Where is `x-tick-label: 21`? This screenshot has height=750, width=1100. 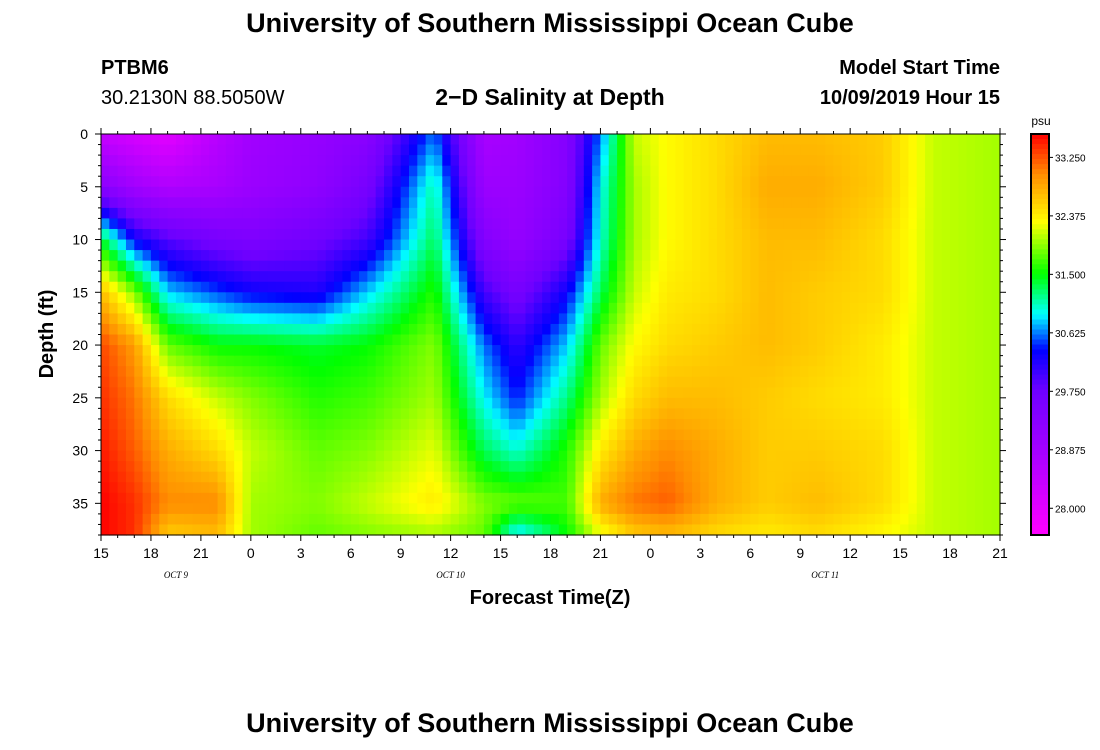 x-tick-label: 21 is located at coordinates (601, 553).